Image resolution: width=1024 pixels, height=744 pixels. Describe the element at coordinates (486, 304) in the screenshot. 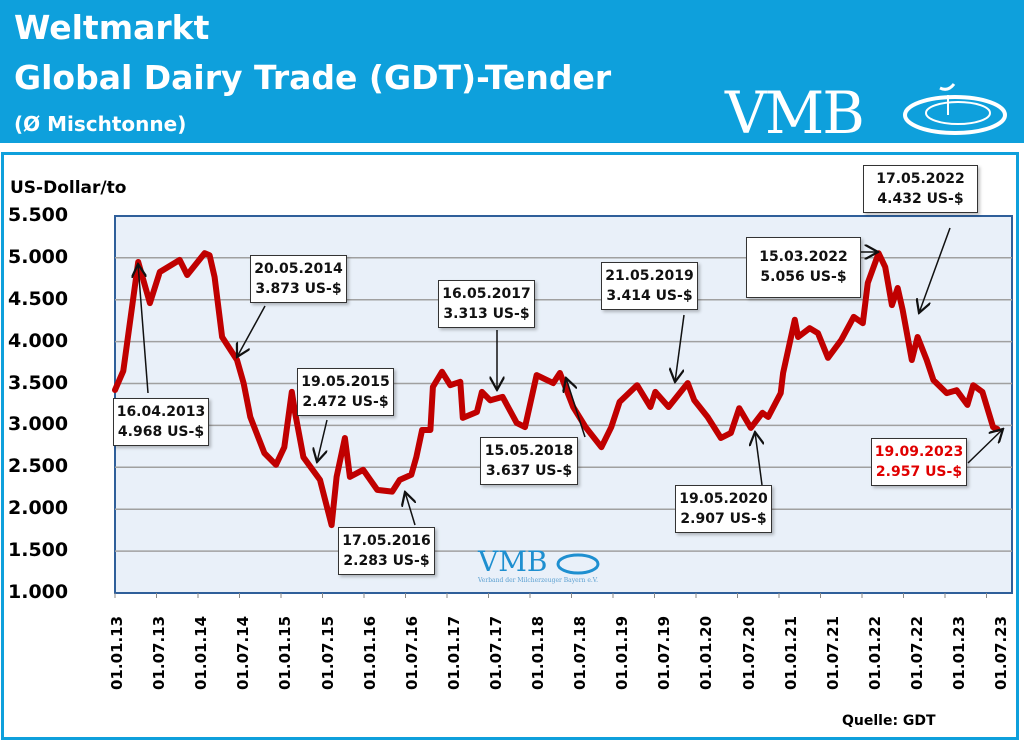

I see `annotation-box: 16.05.2017 3.313 US-$` at that location.